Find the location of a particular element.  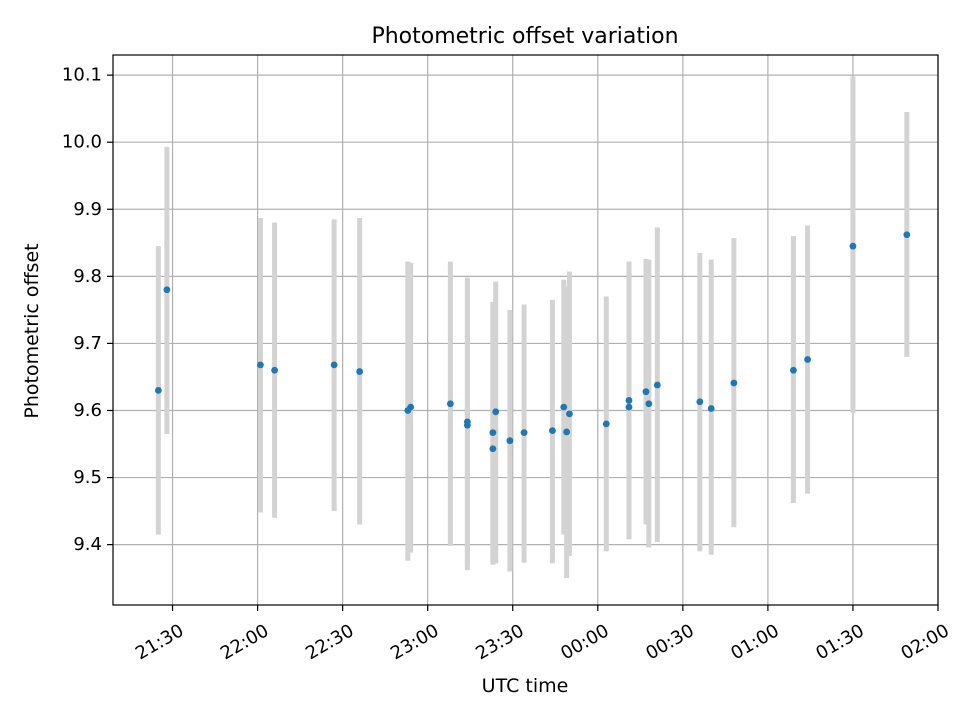

y-axis-title: Photometric offset is located at coordinates (32, 330).